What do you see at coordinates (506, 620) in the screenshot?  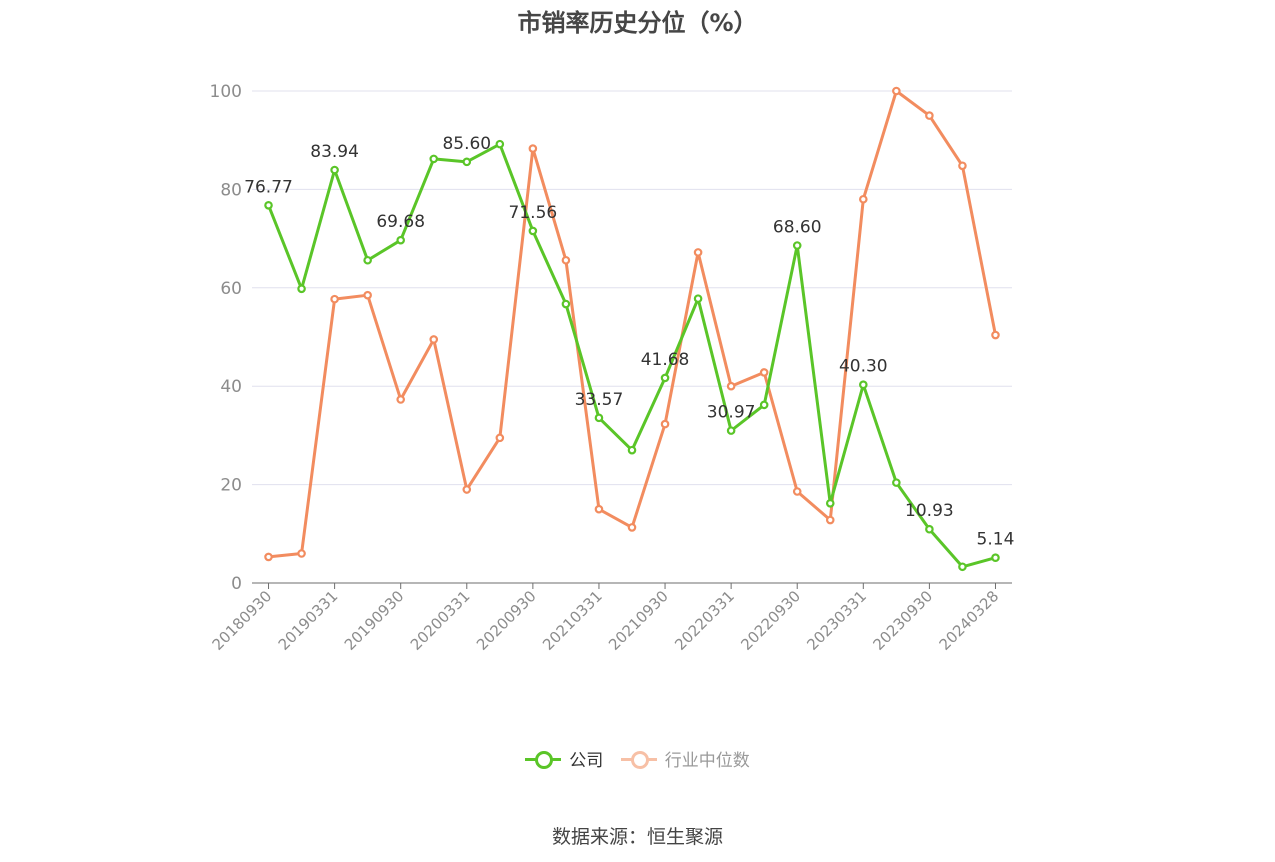 I see `x-tick-label: 20200930` at bounding box center [506, 620].